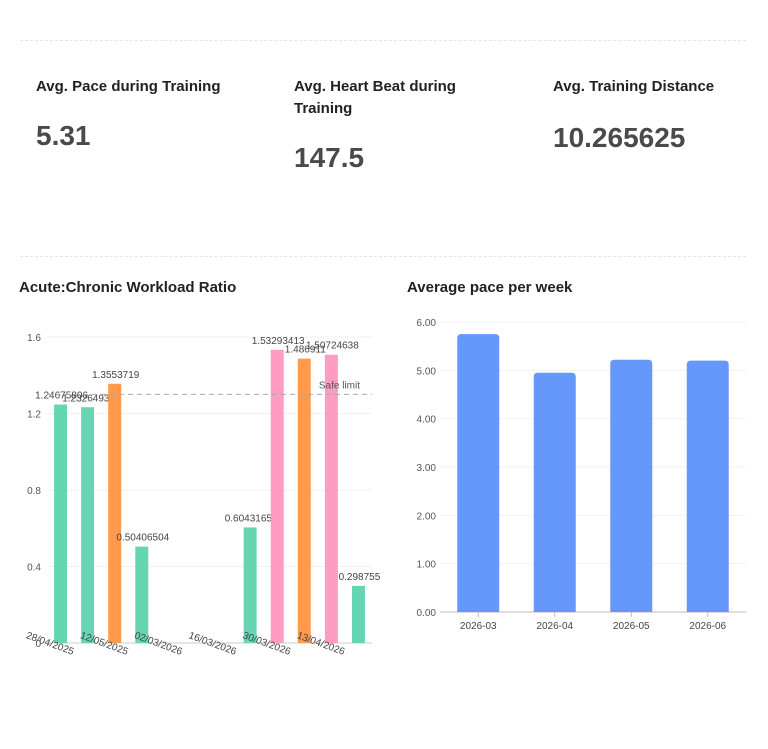 This screenshot has width=768, height=749. What do you see at coordinates (329, 157) in the screenshot?
I see `stat-value: 147.5` at bounding box center [329, 157].